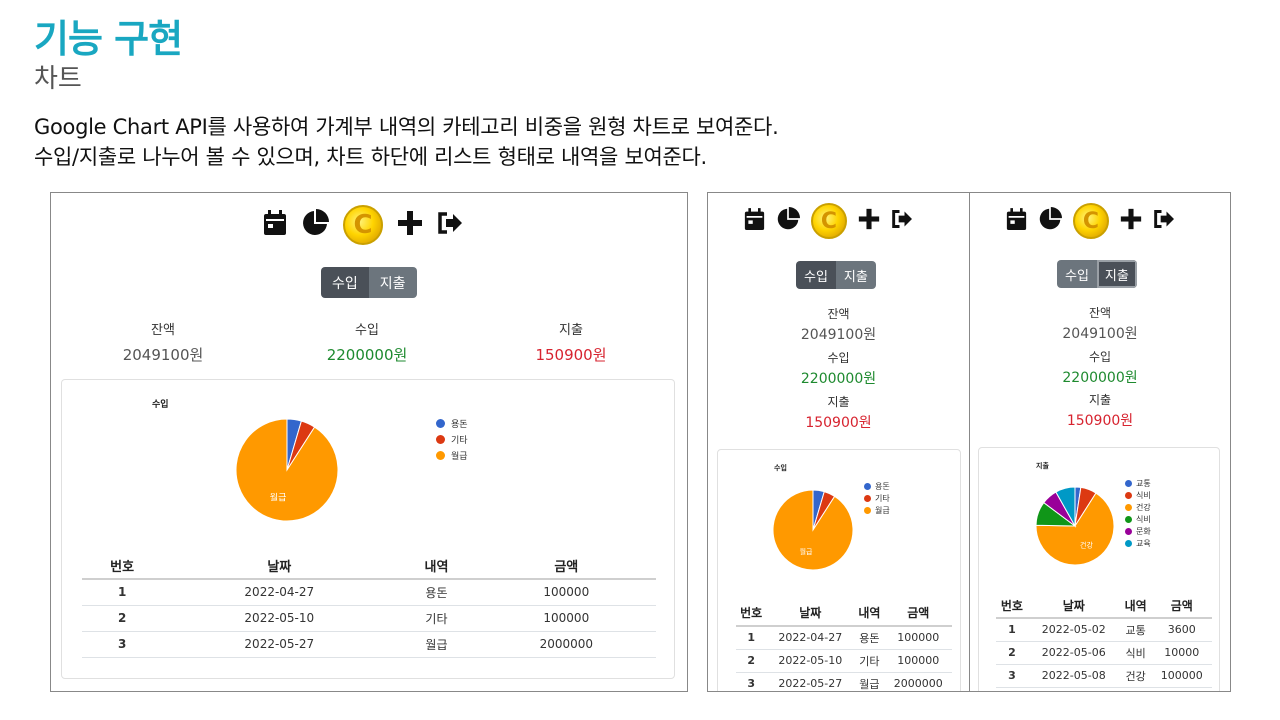 The height and width of the screenshot is (720, 1280). I want to click on cell-date: 2022-05-27, so click(810, 681).